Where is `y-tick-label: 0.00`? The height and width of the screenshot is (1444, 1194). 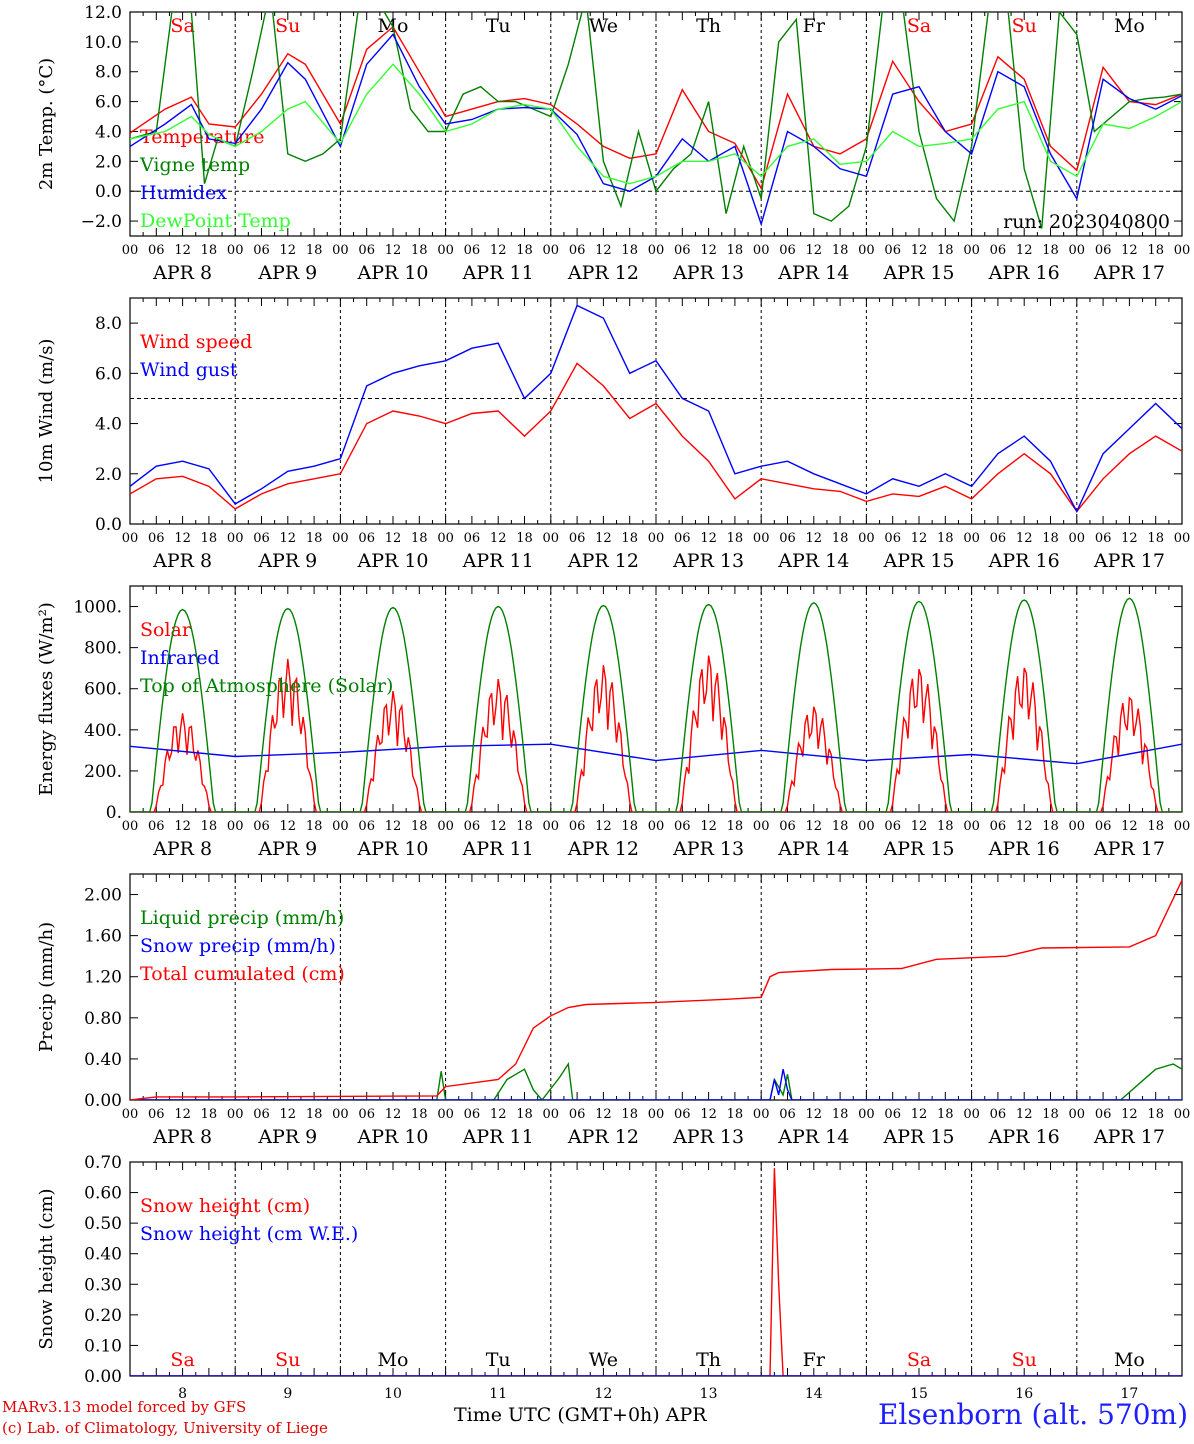 y-tick-label: 0.00 is located at coordinates (103, 1377).